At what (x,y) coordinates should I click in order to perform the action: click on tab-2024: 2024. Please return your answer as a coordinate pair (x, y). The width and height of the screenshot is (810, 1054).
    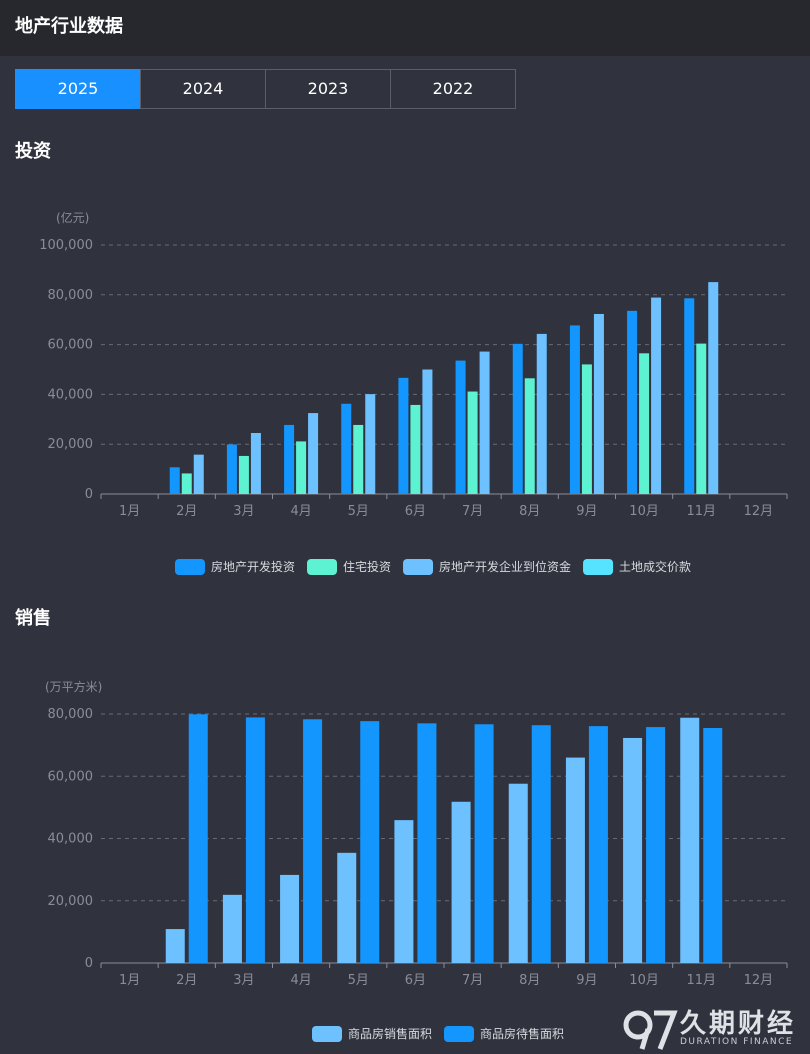
    Looking at the image, I should click on (203, 89).